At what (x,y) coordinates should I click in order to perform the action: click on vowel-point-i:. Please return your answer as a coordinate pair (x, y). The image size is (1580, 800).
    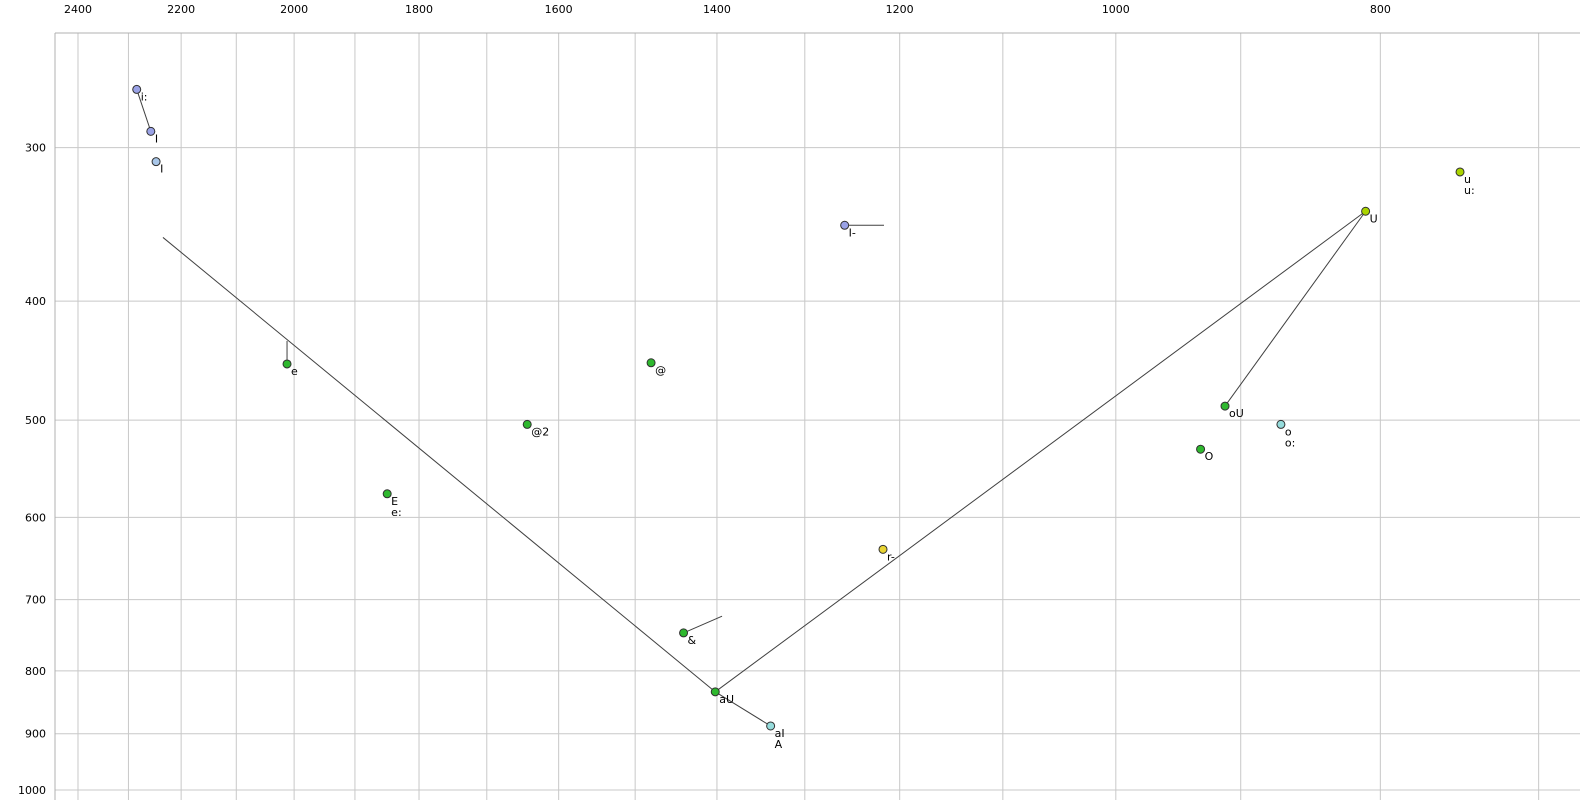
    Looking at the image, I should click on (137, 89).